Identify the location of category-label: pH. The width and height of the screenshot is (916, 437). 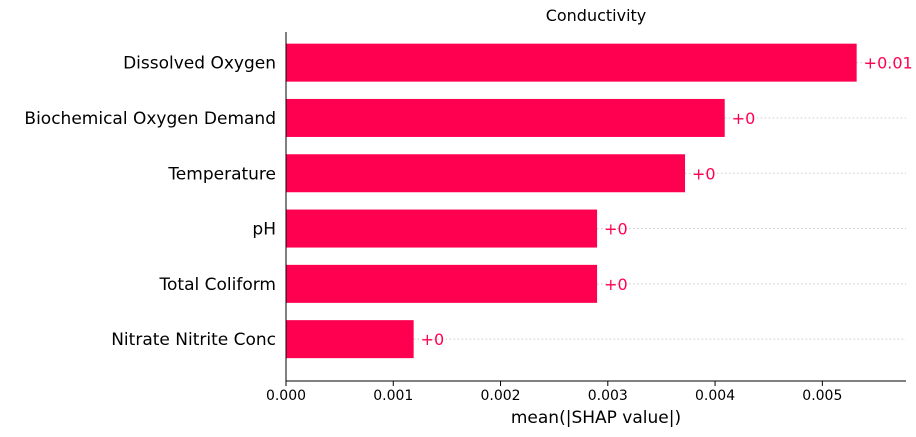
(264, 230).